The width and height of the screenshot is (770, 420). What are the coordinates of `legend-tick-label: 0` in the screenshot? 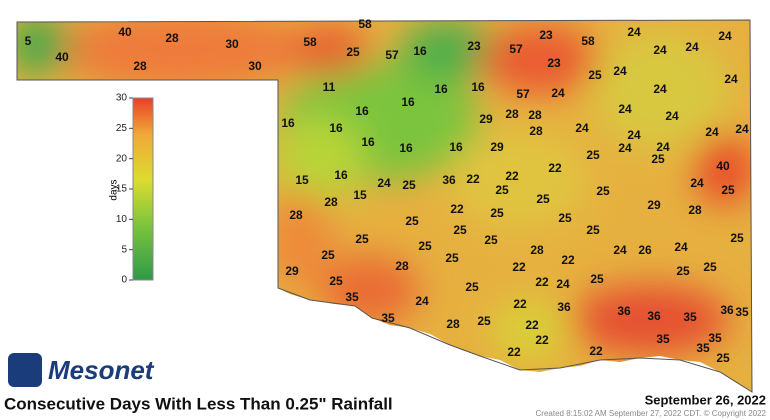 It's located at (124, 280).